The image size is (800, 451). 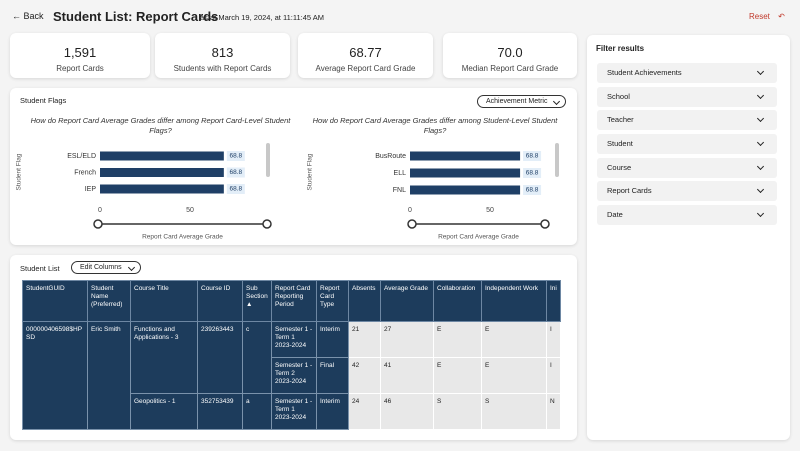 What do you see at coordinates (164, 411) in the screenshot?
I see `table-cell: Geopolitics - 1` at bounding box center [164, 411].